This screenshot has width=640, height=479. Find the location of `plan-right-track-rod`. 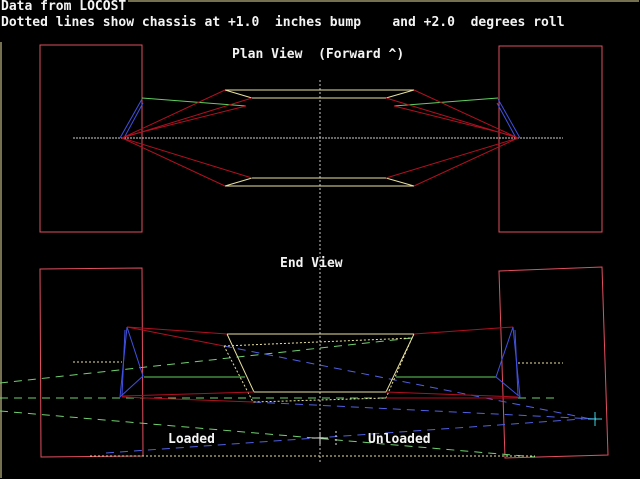

plan-right-track-rod is located at coordinates (446, 102).